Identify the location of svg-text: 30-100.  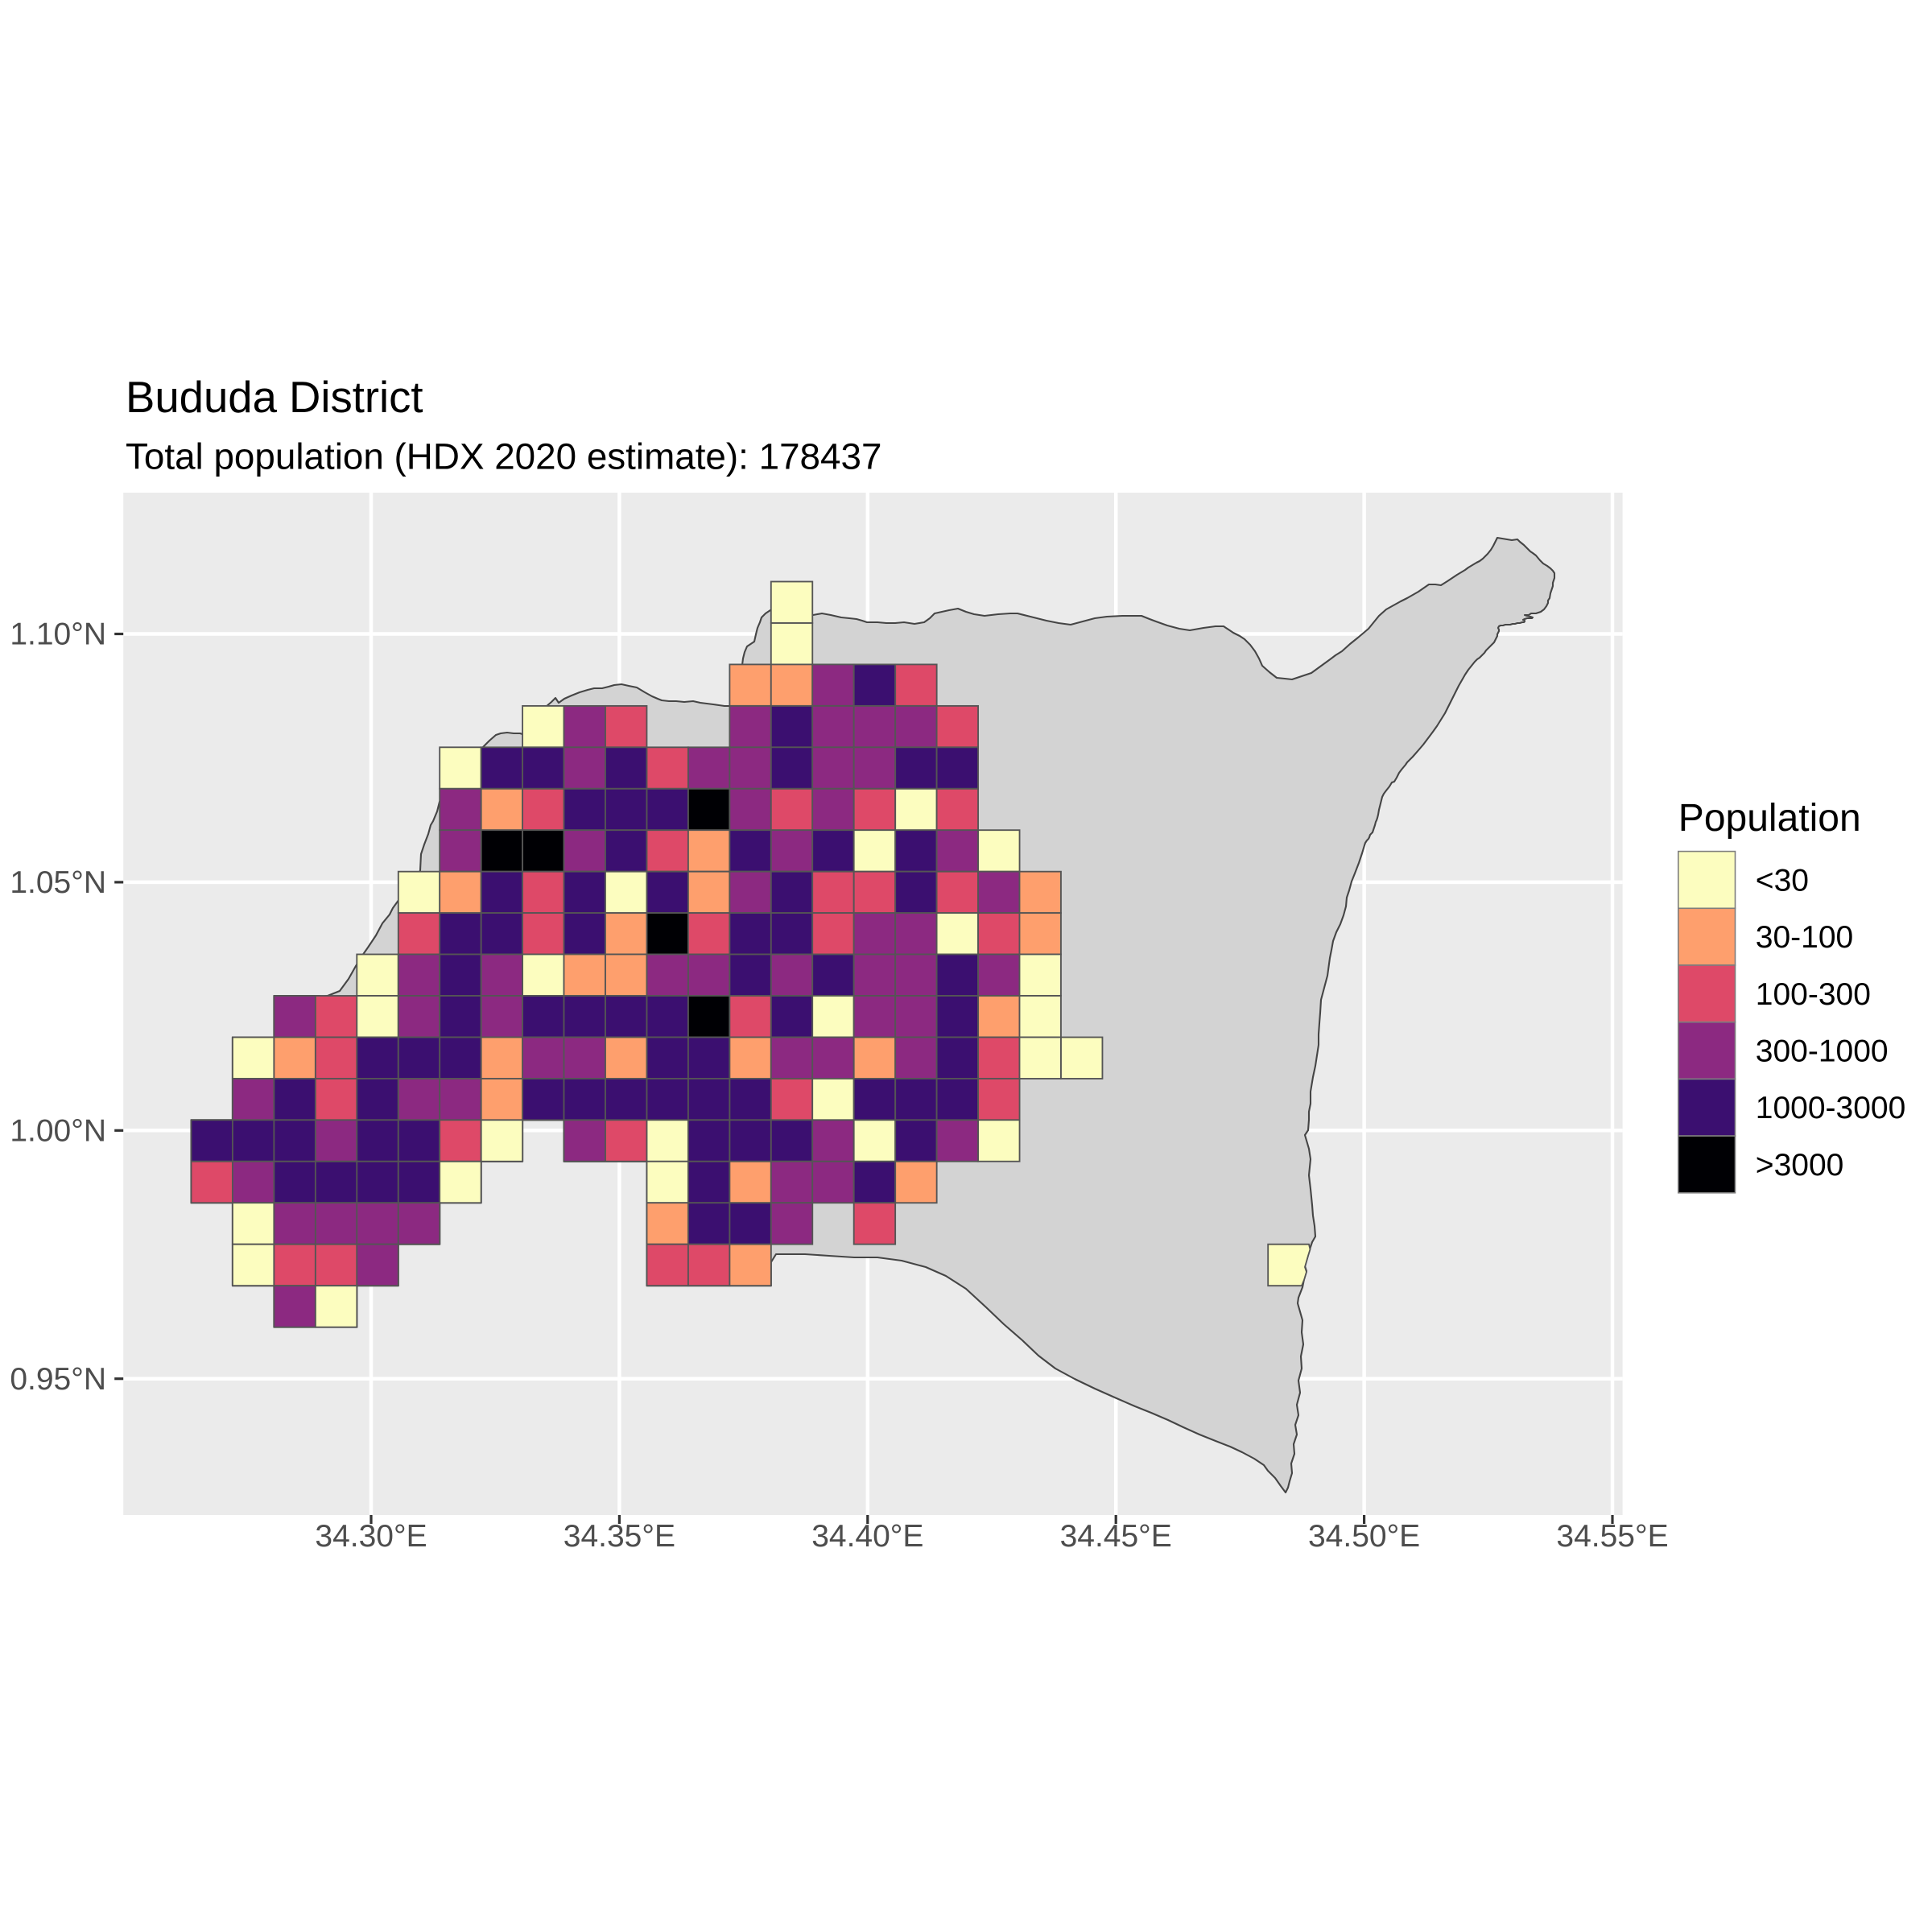
(1804, 937).